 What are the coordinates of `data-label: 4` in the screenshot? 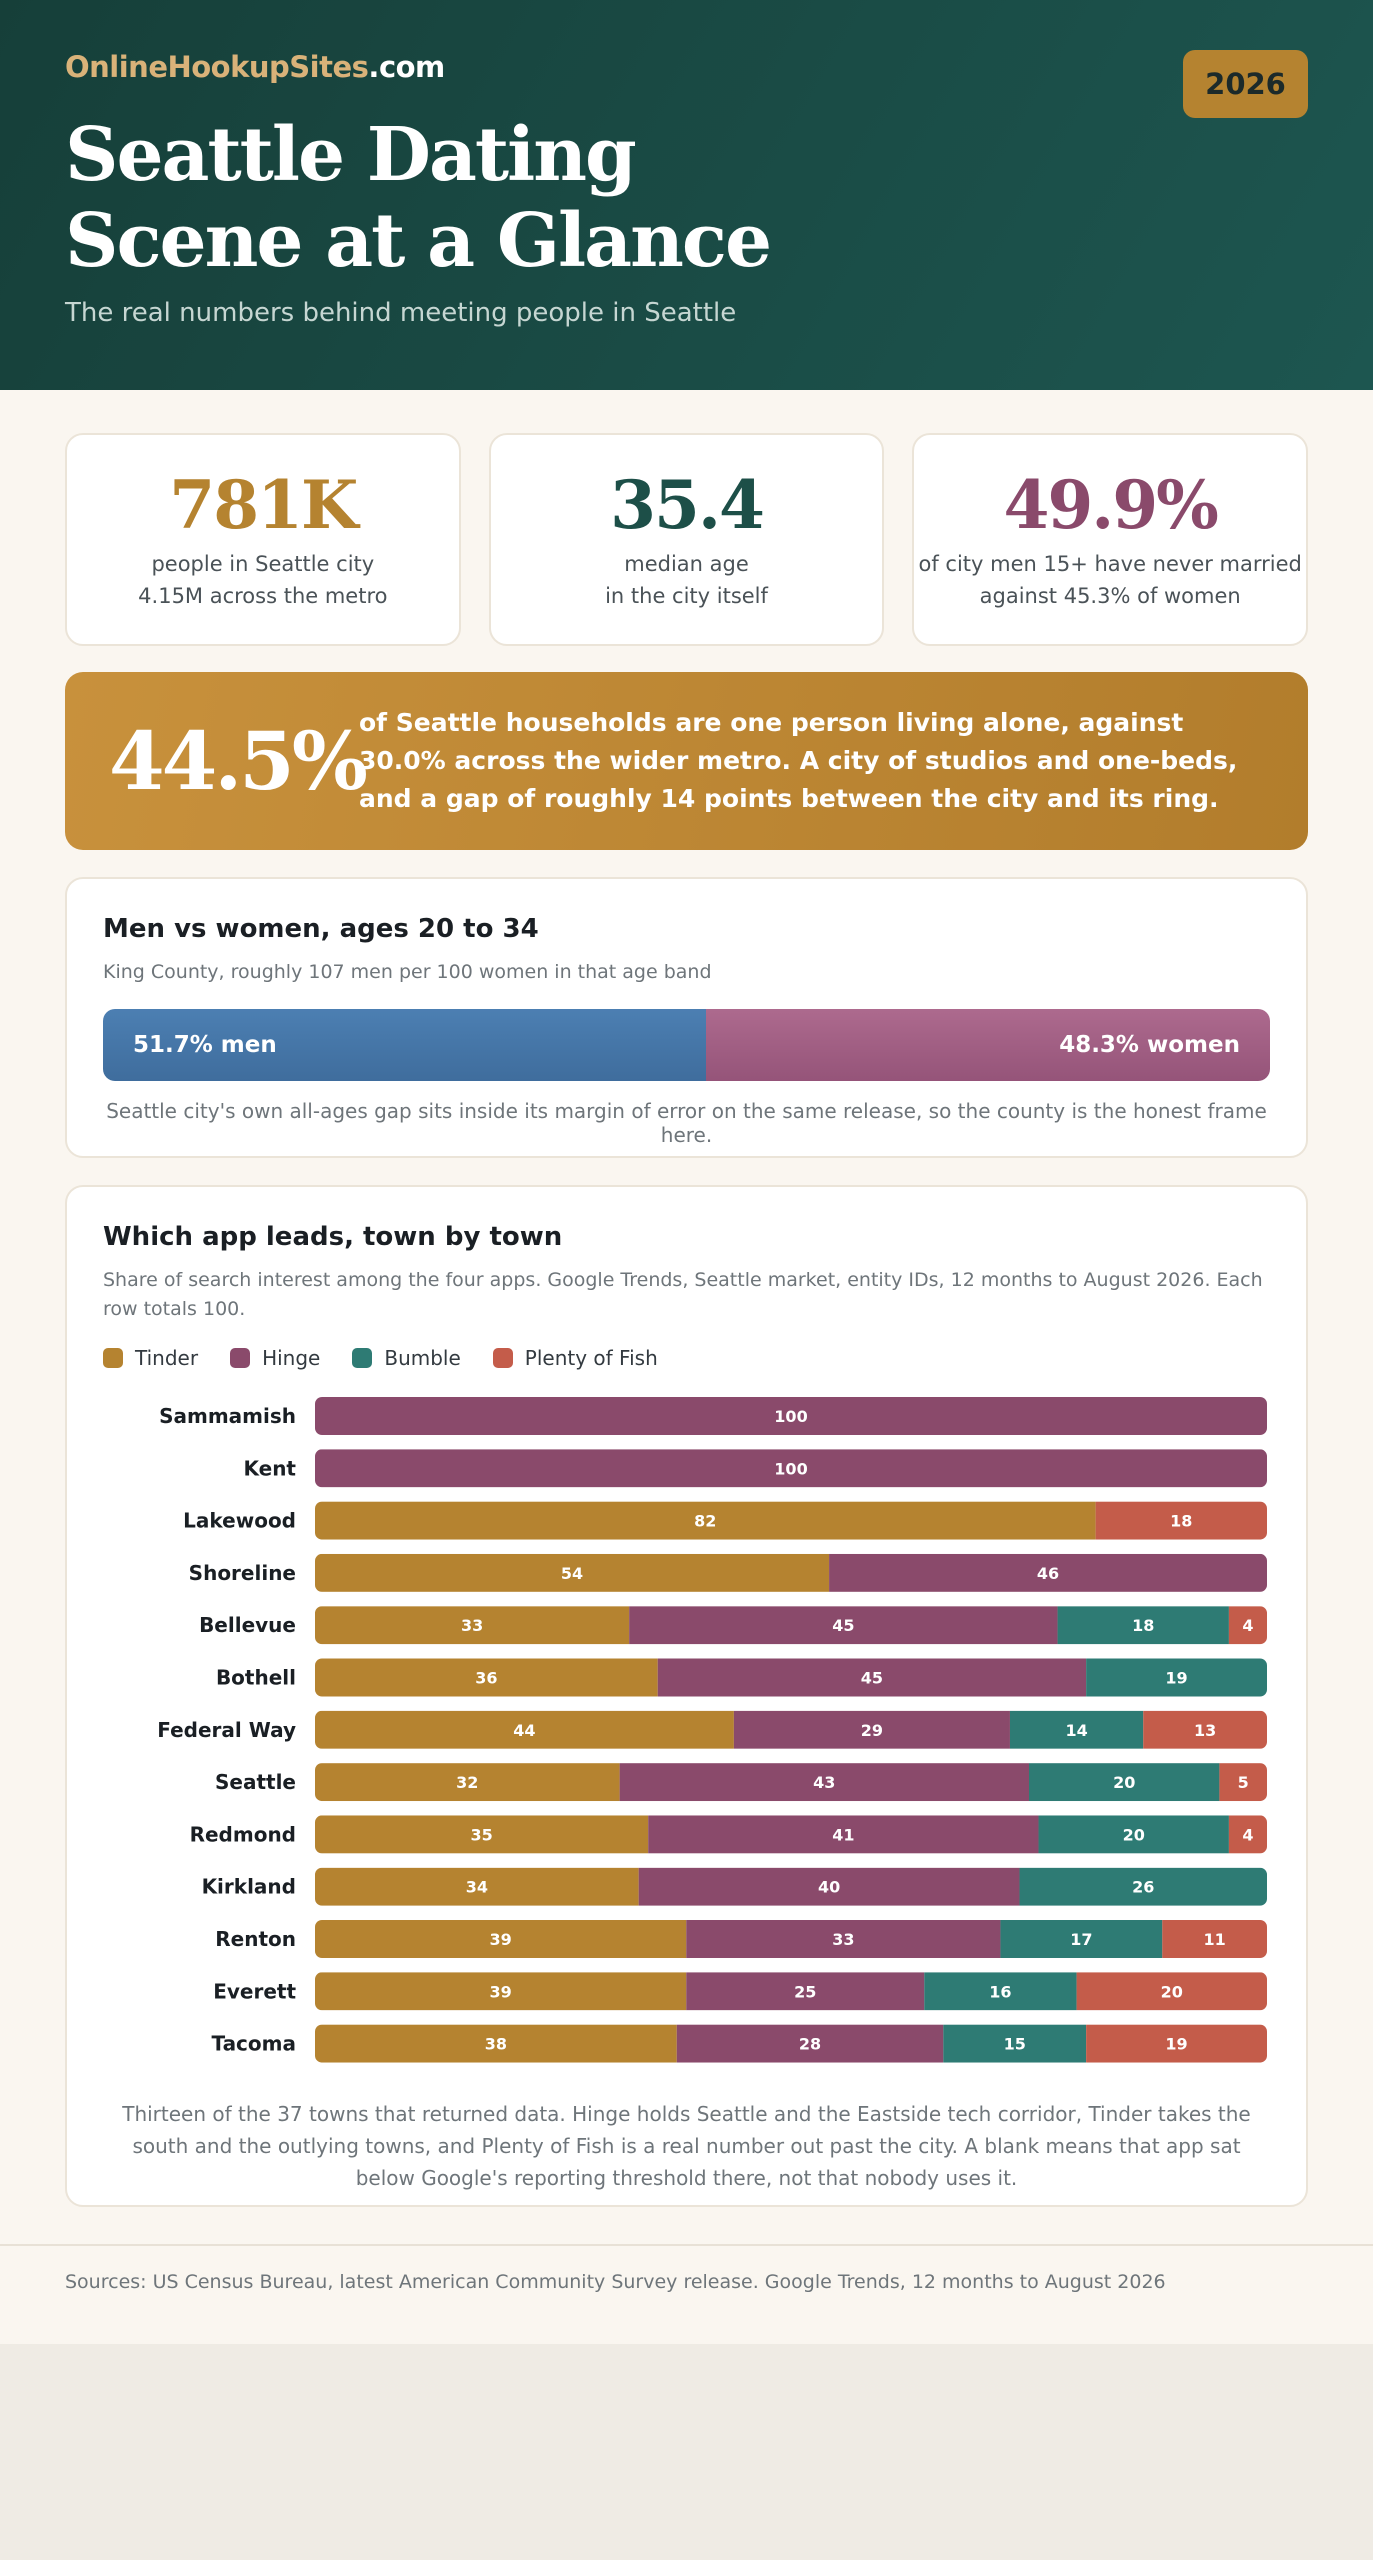 It's located at (1247, 1834).